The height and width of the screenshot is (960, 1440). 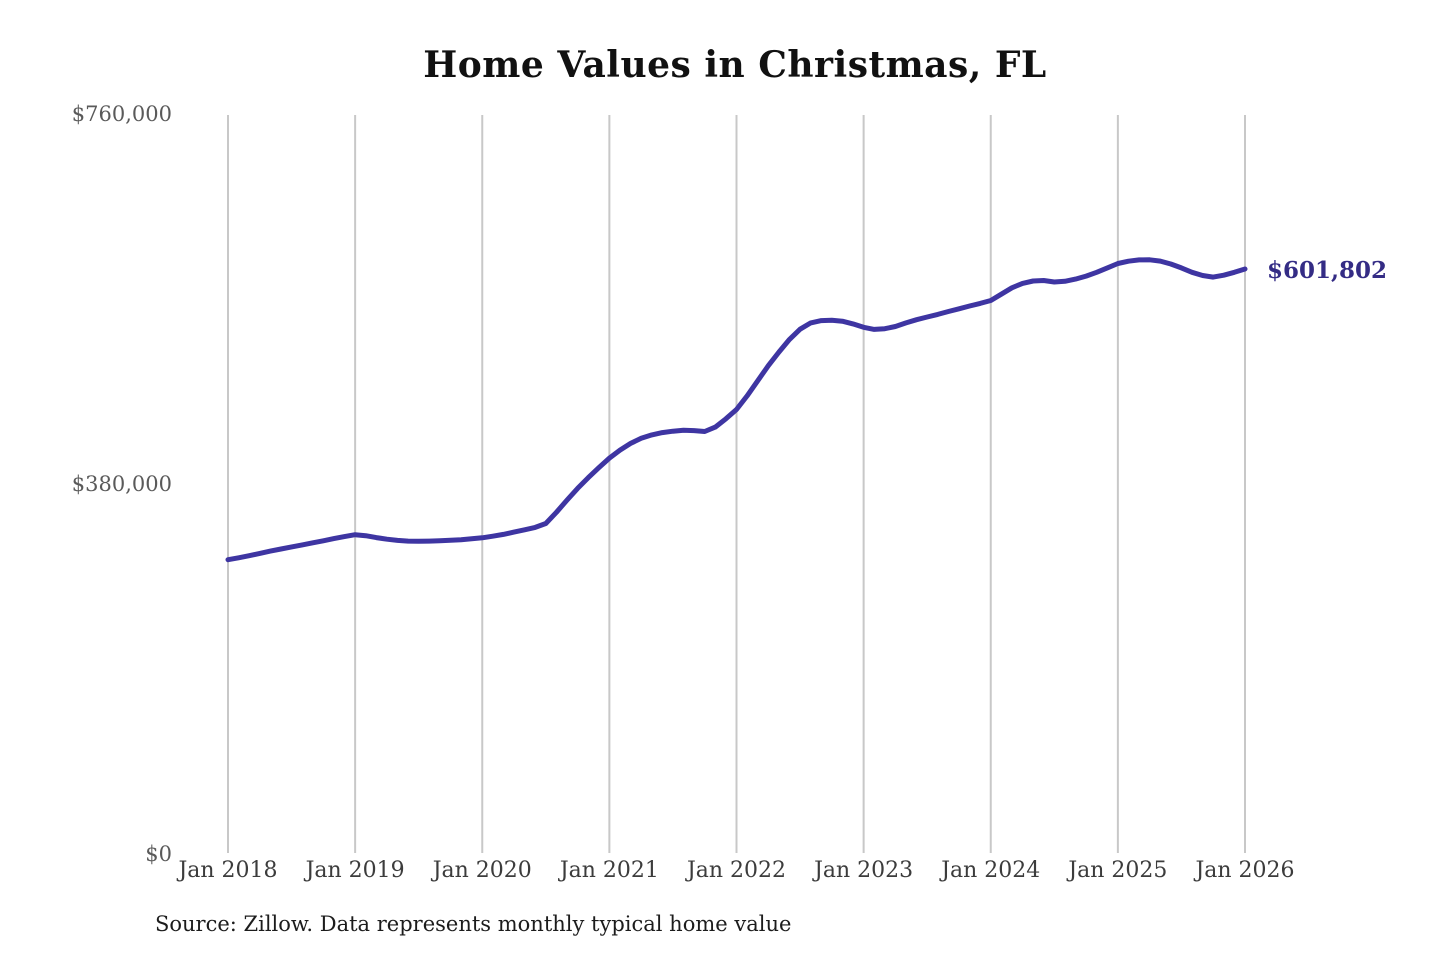 What do you see at coordinates (355, 870) in the screenshot?
I see `x-axis-label: Jan 2019` at bounding box center [355, 870].